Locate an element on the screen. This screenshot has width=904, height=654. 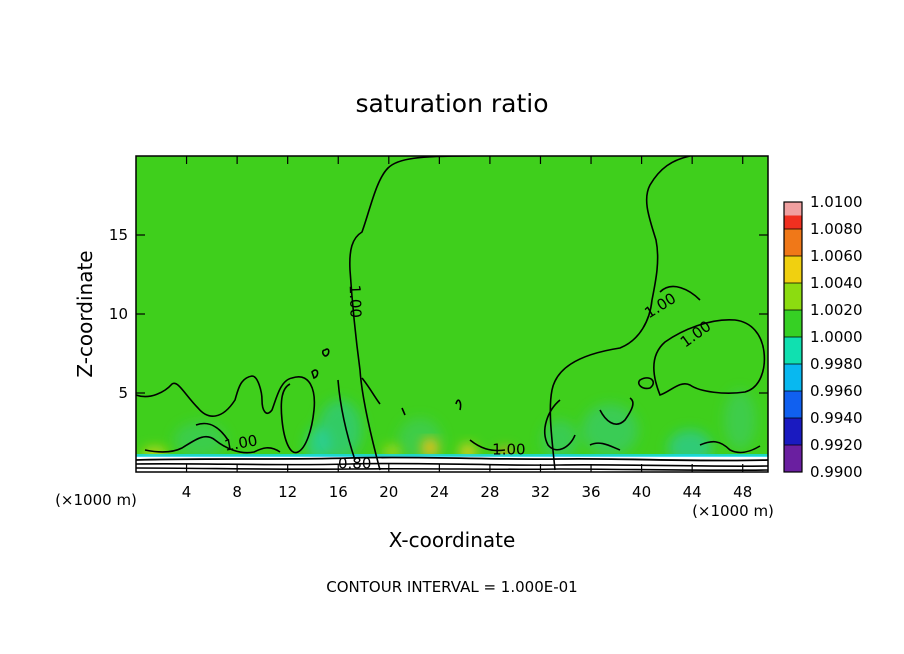
colorbar-label: 0.9960 is located at coordinates (836, 391).